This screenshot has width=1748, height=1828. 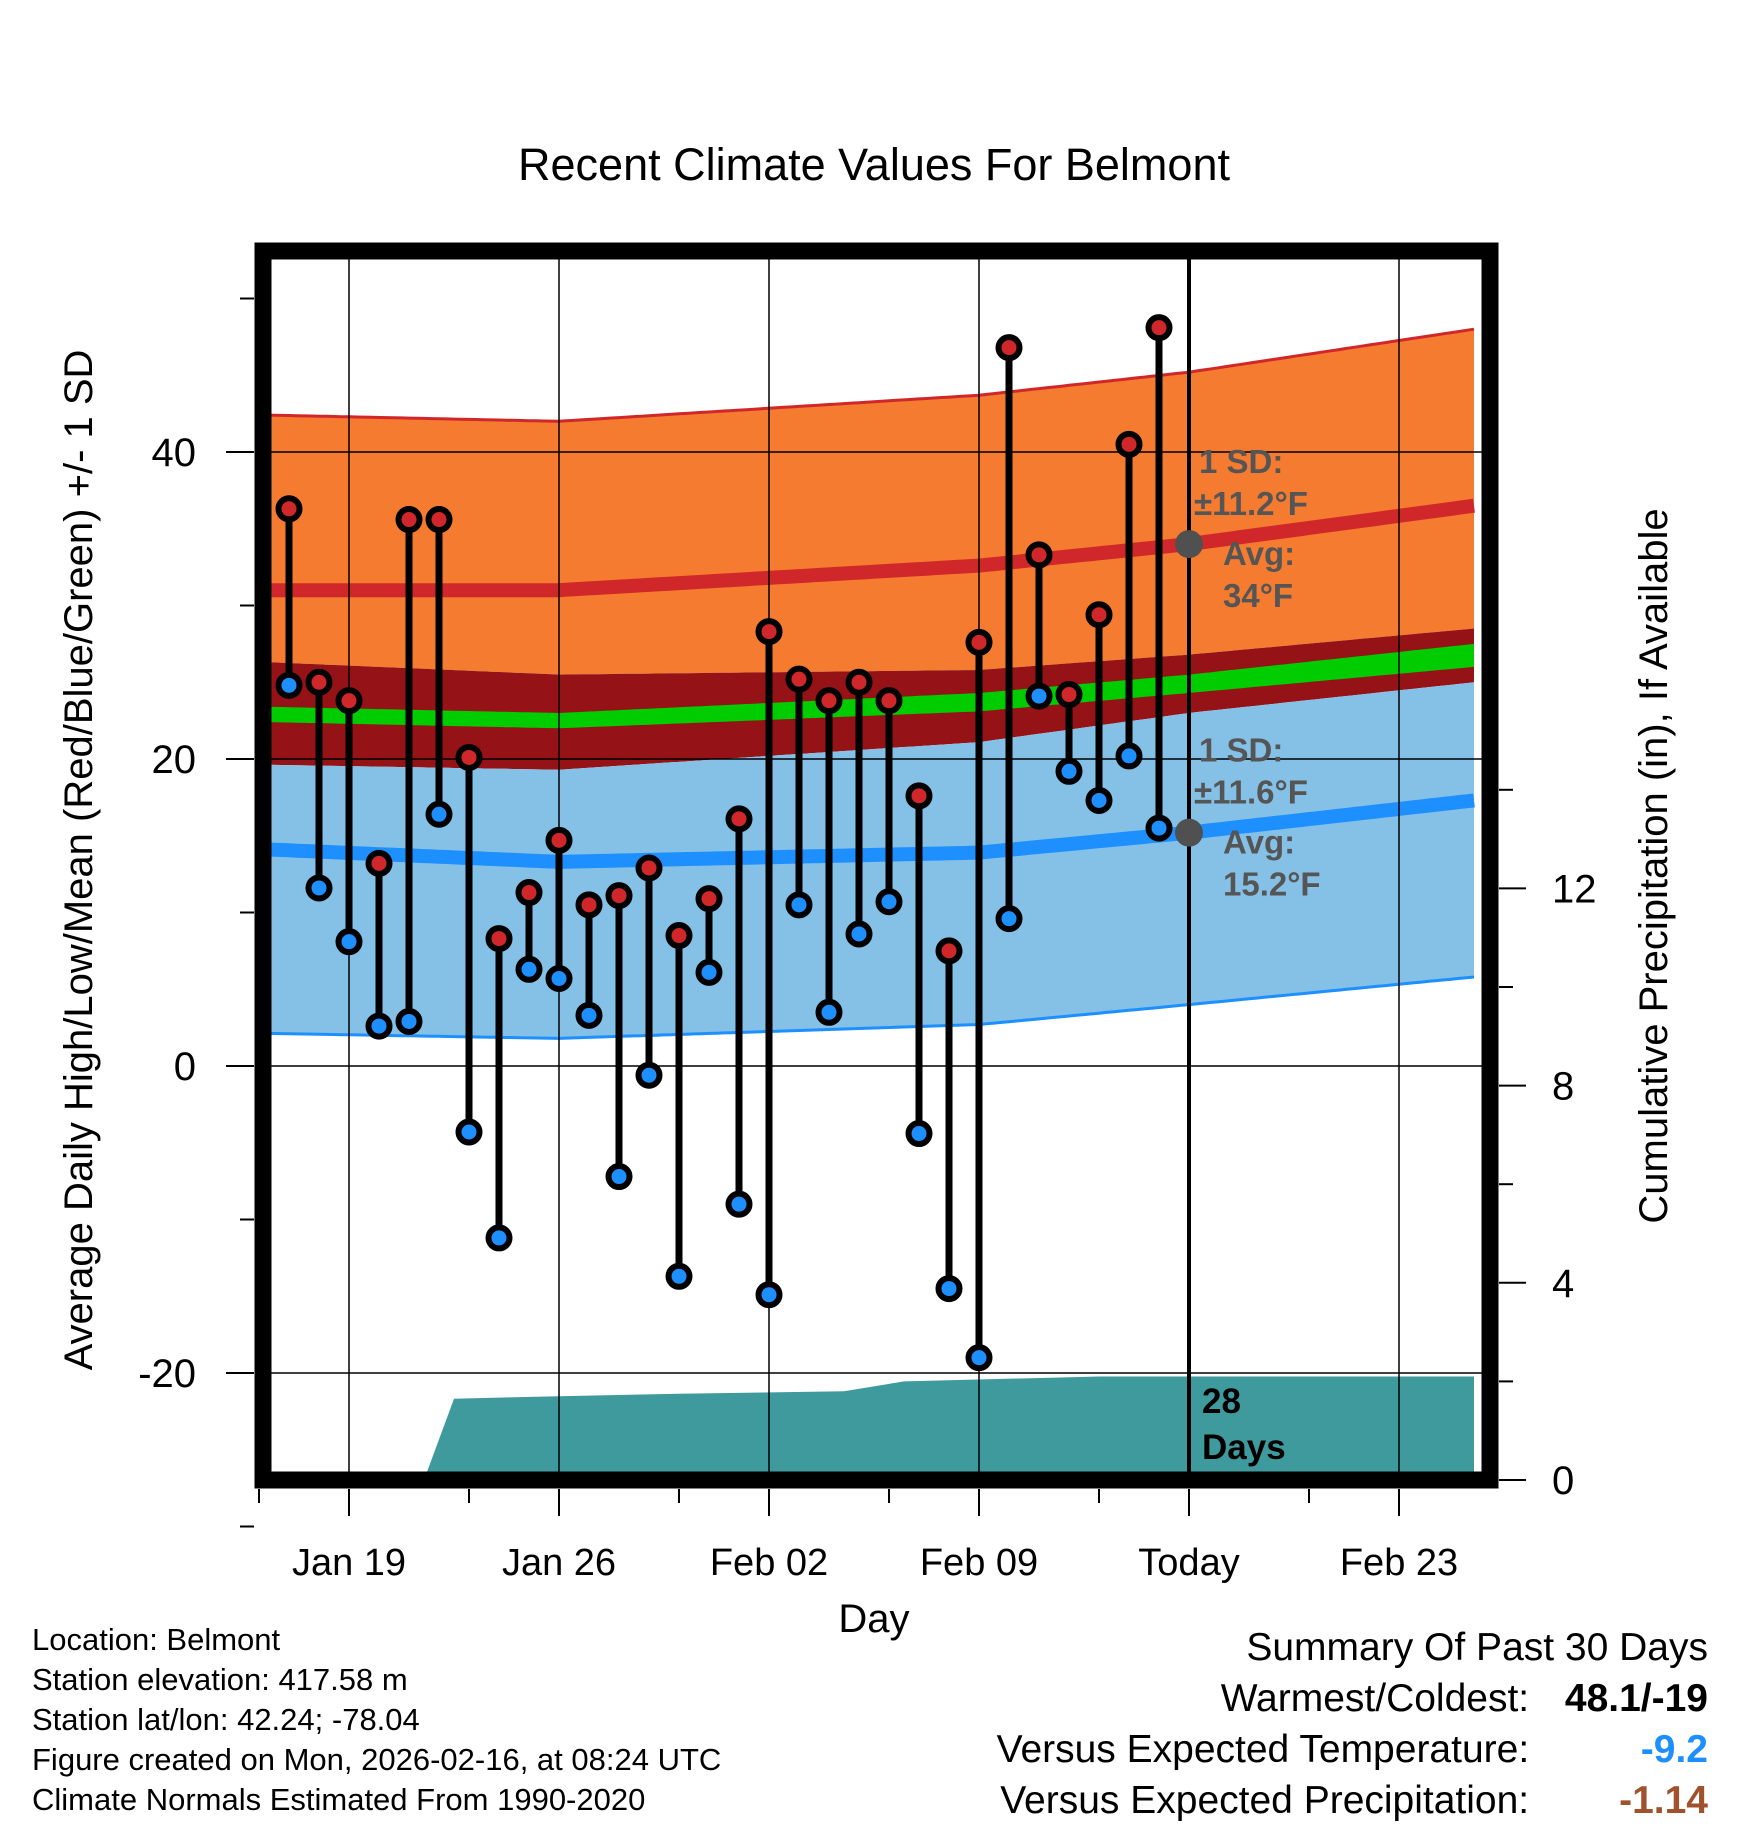 I want to click on x-axis-title: Day, so click(x=873, y=1619).